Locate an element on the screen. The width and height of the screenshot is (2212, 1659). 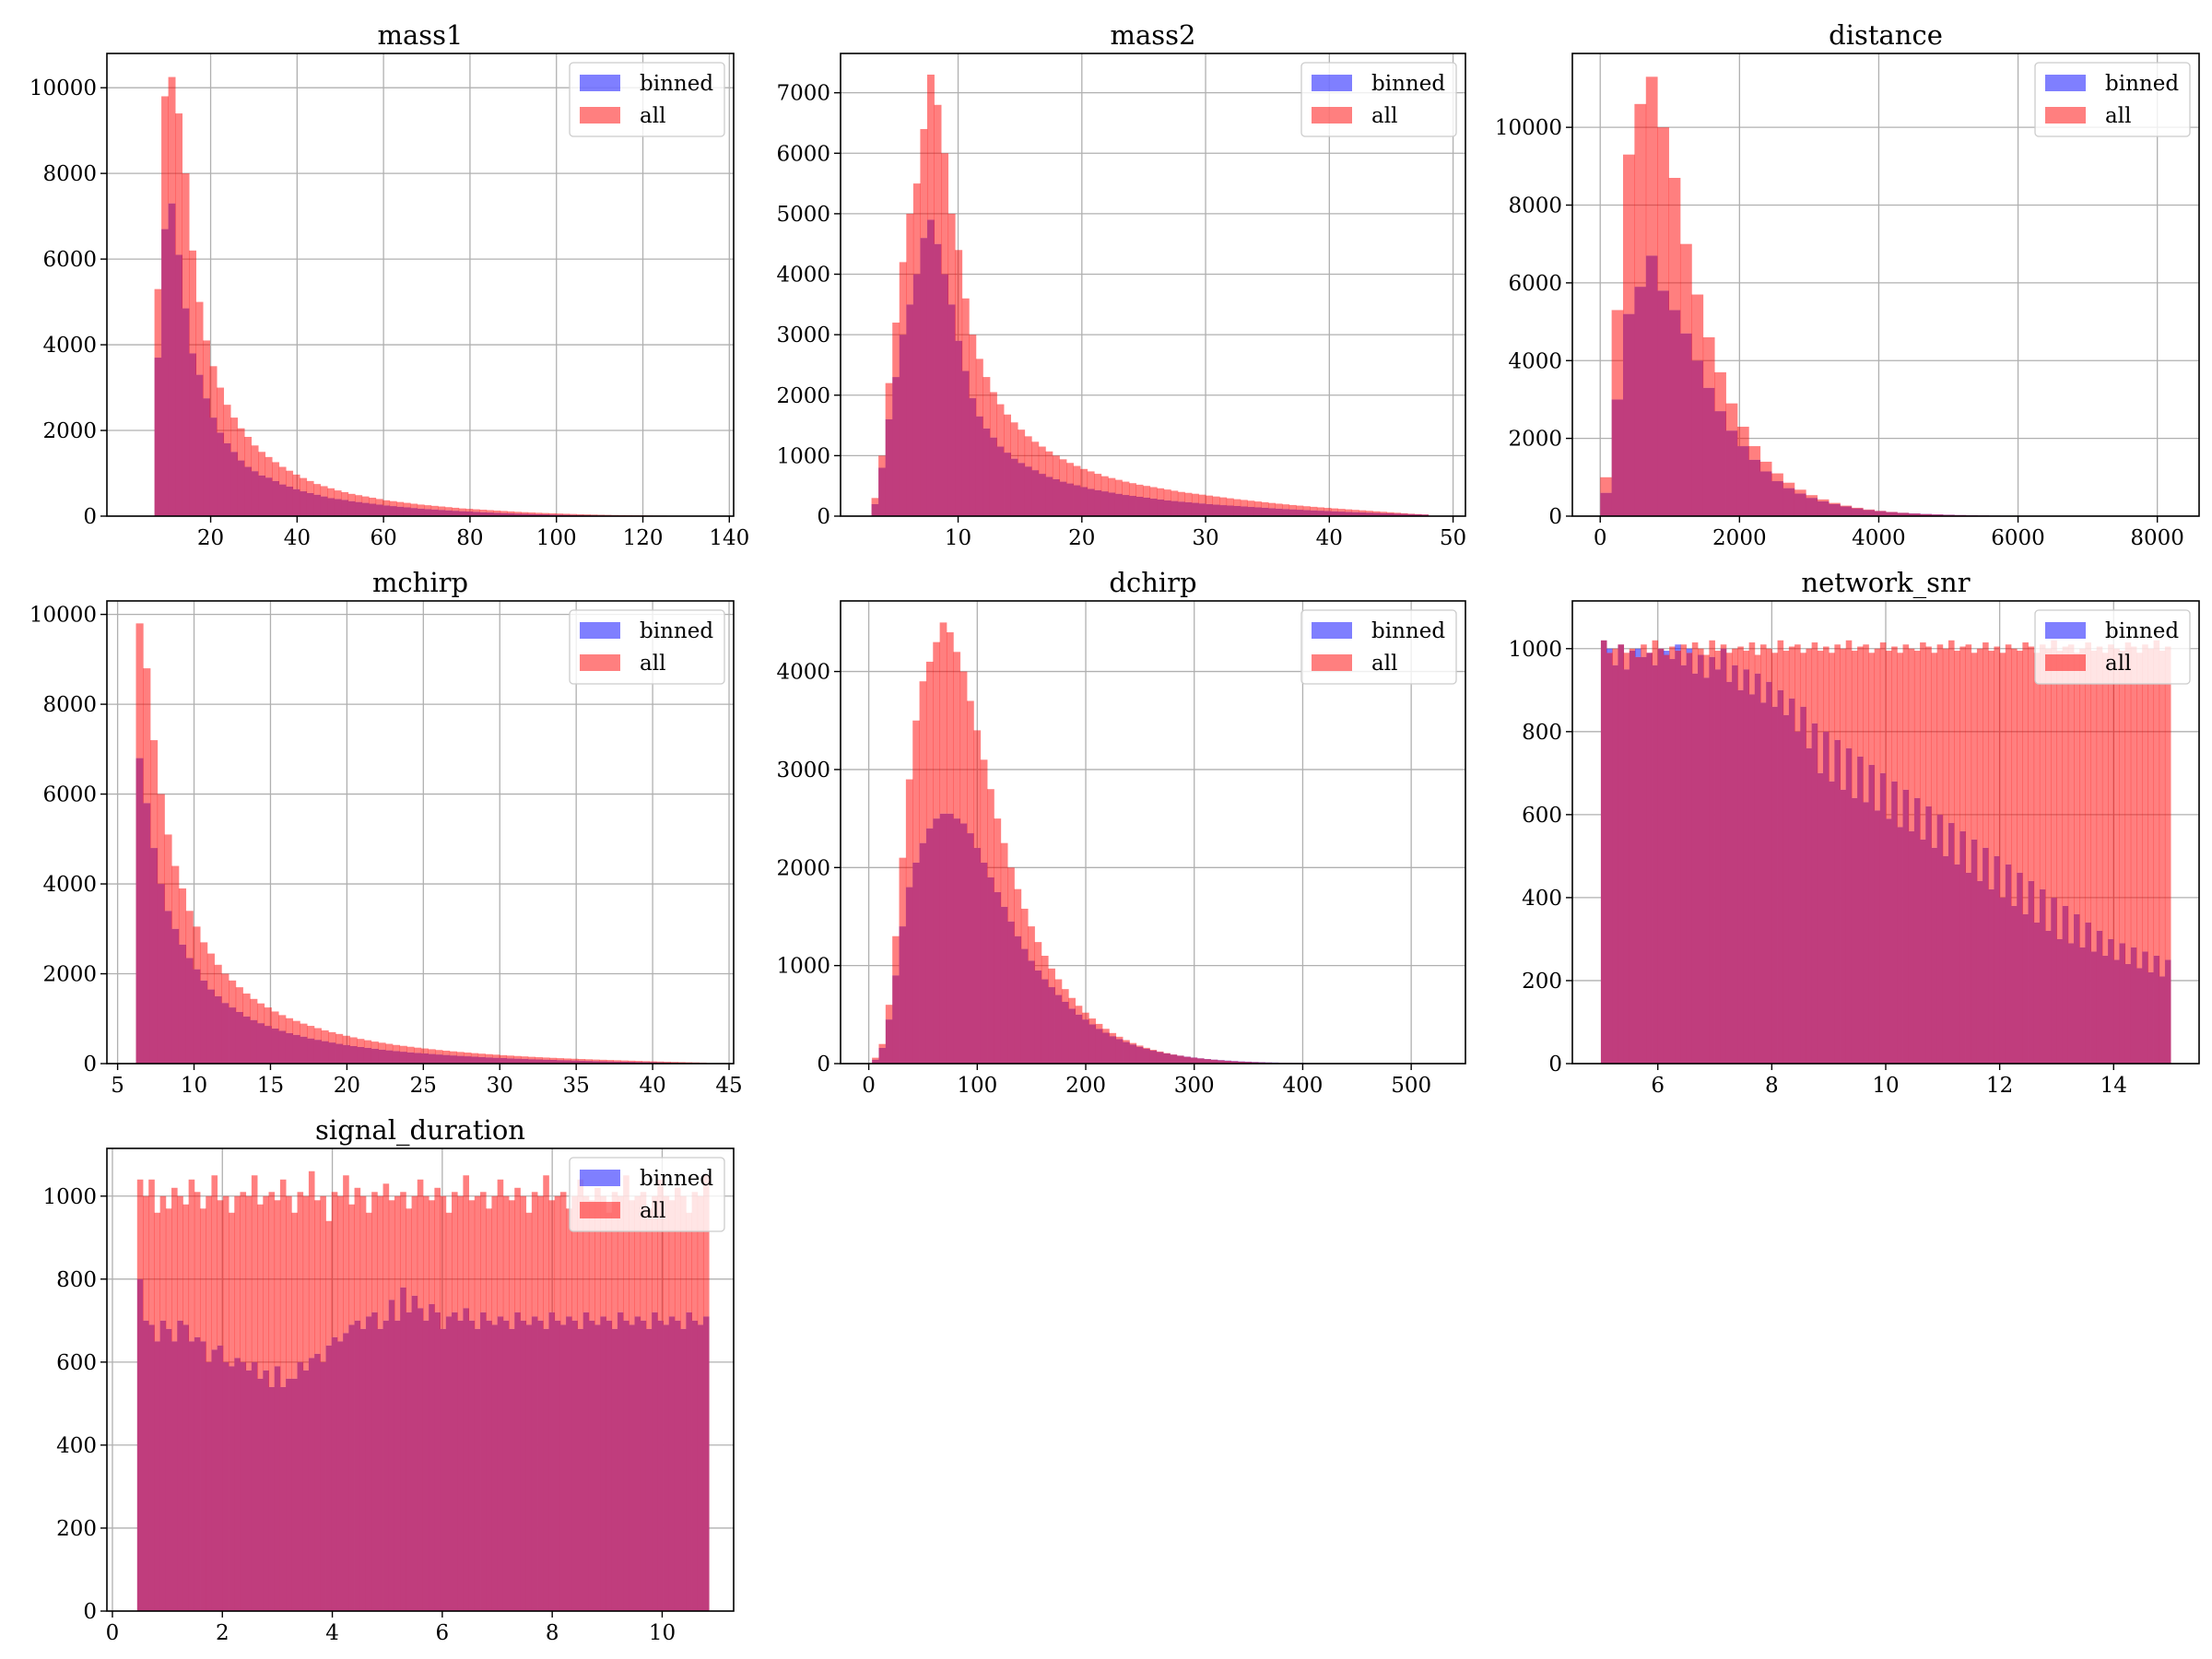
x-tick-label: 20 is located at coordinates (210, 538).